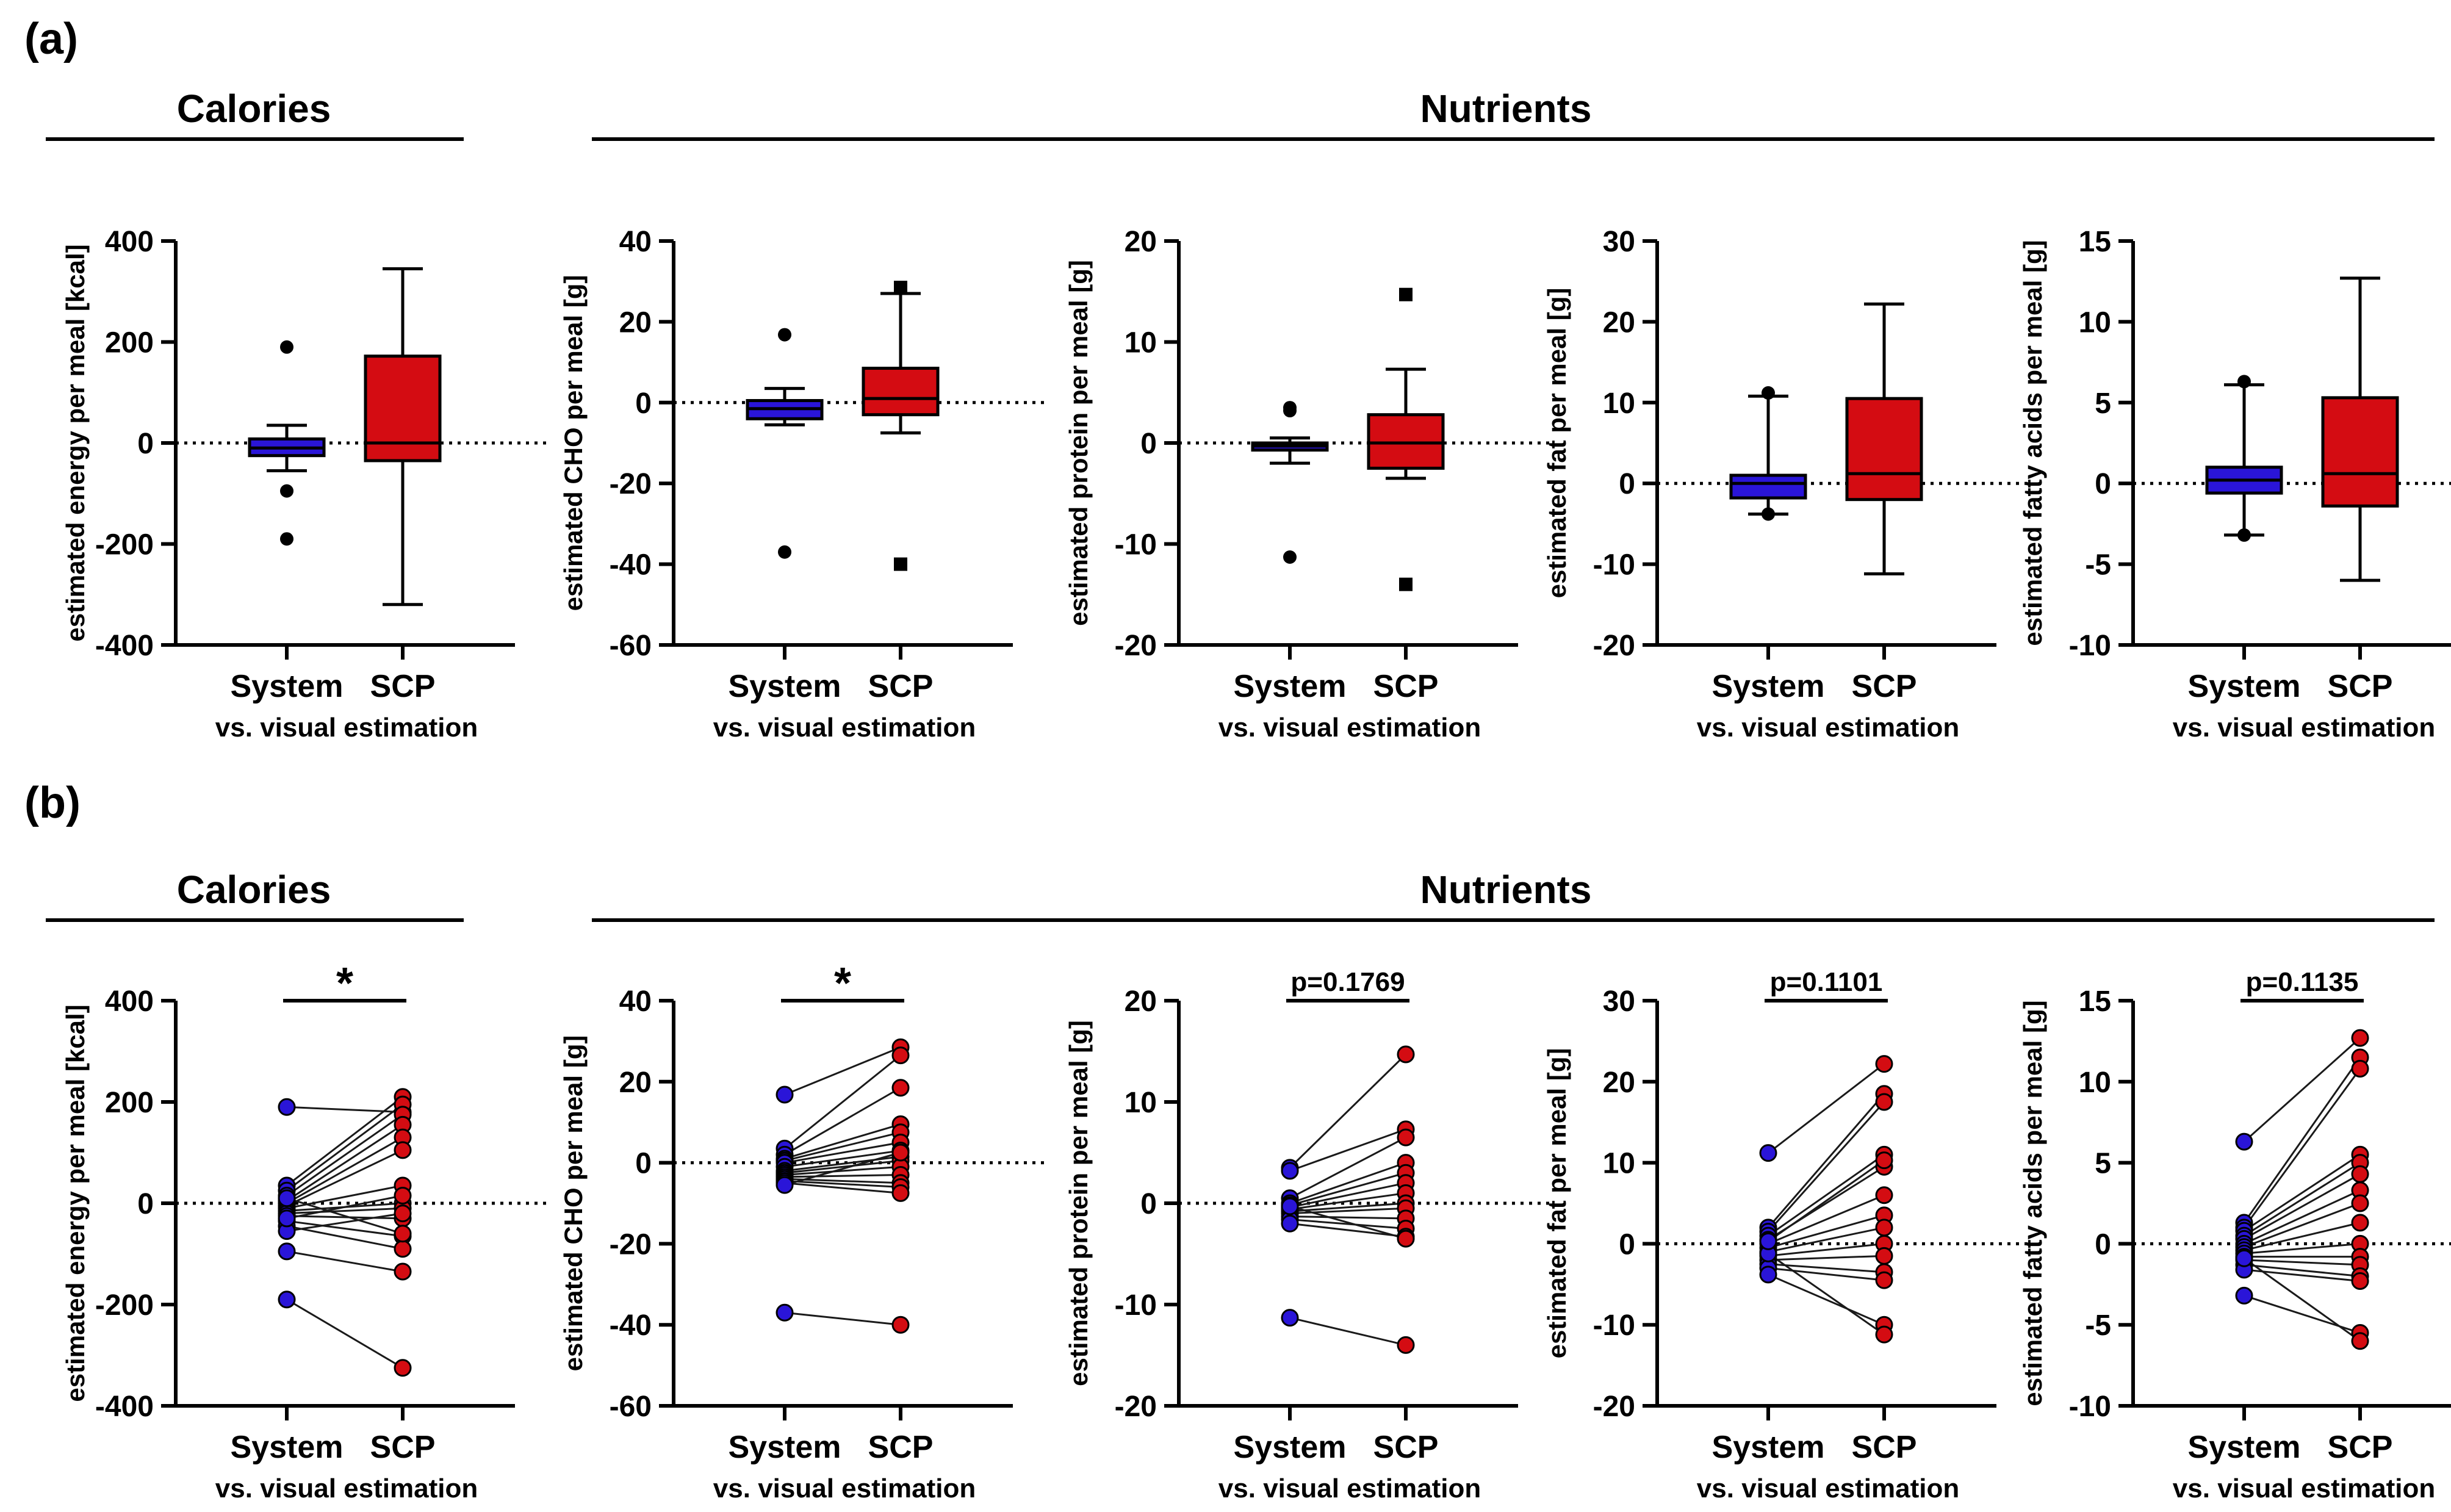  I want to click on calories-header-a: Calories, so click(254, 109).